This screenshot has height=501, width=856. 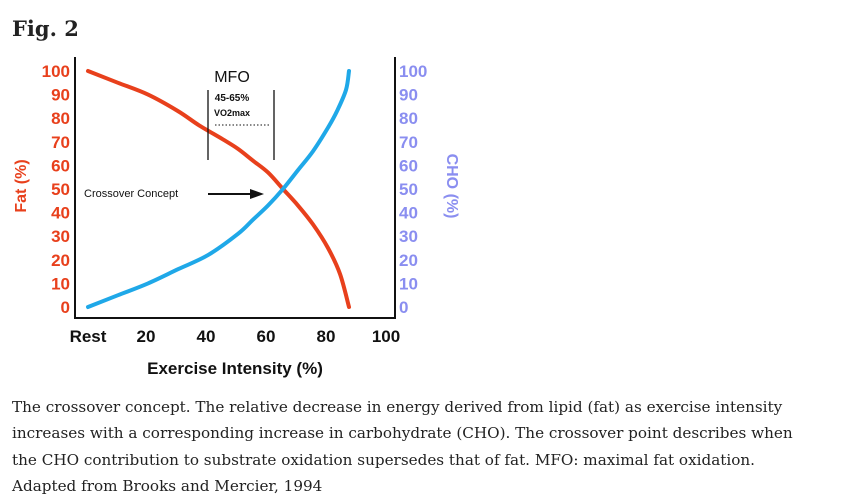 I want to click on mfo-label: MFO, so click(x=232, y=77).